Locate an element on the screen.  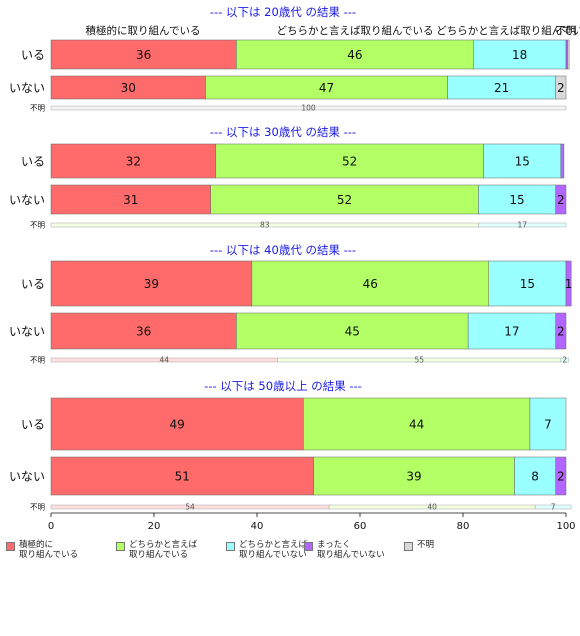
legend-item: どちらかと言えば 取り組んでいる is located at coordinates (156, 550).